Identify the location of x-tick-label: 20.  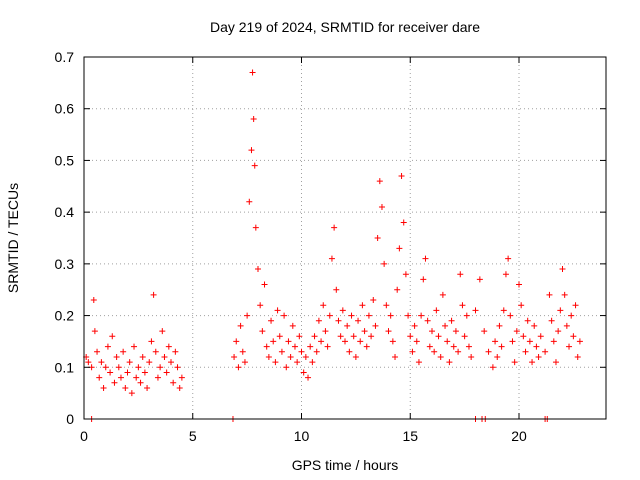
(519, 436).